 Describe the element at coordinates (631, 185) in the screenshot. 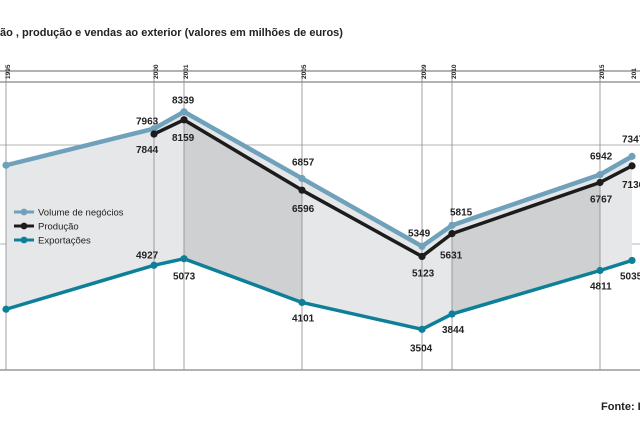

I see `data-label-producao-2016: 7136` at that location.